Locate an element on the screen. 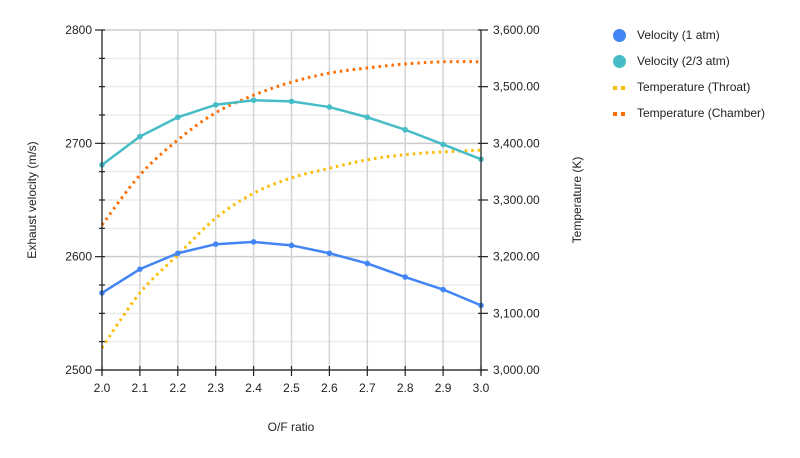 This screenshot has width=800, height=458. x-tick-label: 3.0 is located at coordinates (481, 388).